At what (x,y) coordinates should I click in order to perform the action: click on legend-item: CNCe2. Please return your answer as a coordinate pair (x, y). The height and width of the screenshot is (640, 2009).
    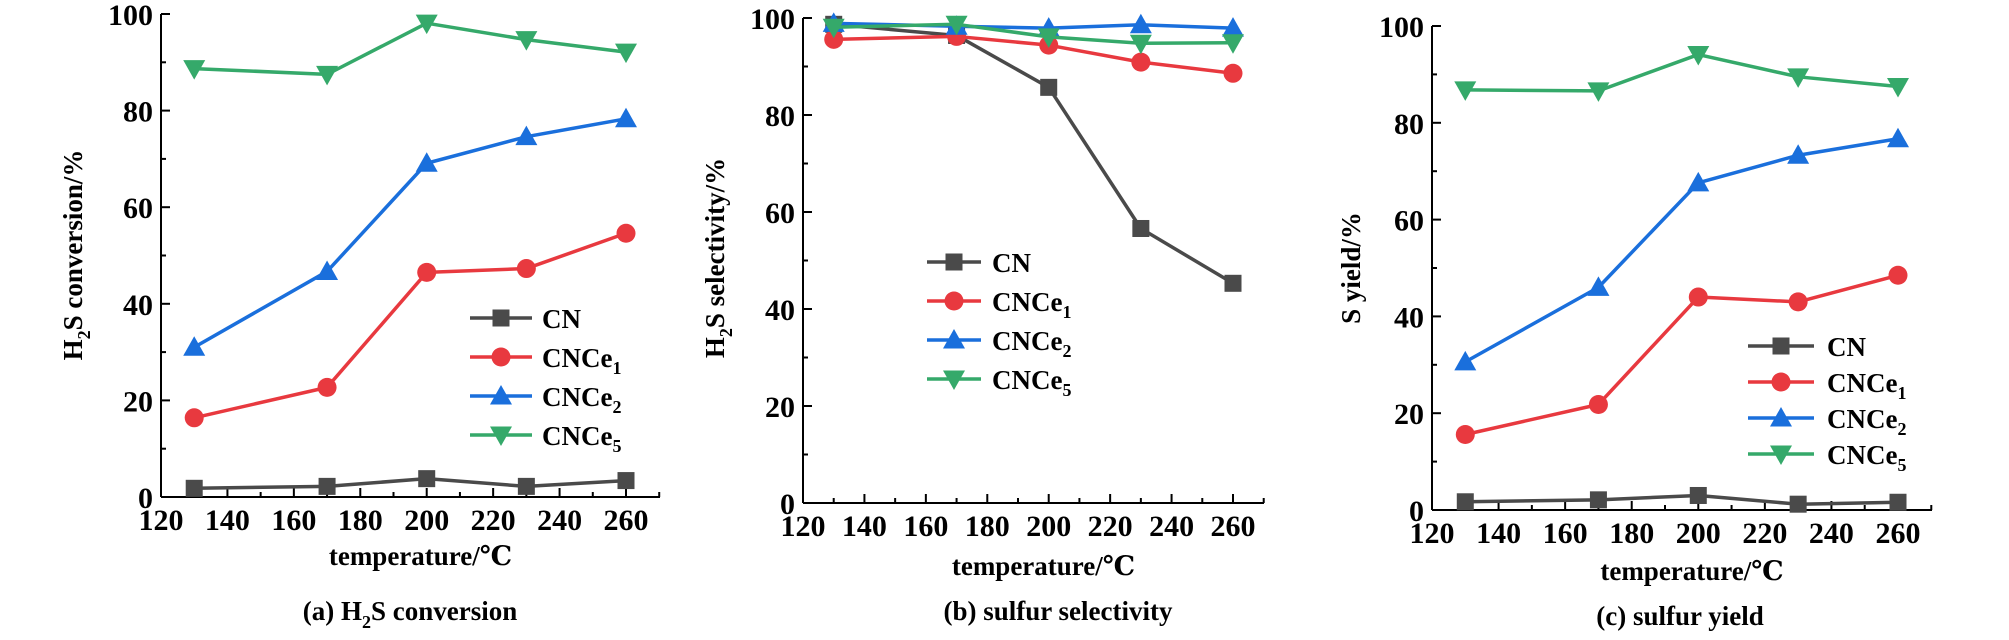
    Looking at the image, I should click on (1827, 421).